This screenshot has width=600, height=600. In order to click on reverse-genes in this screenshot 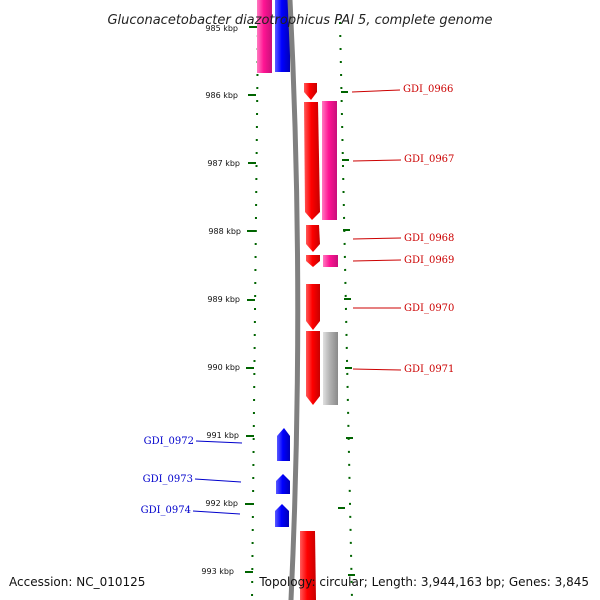, I will do `click(282, 477)`.